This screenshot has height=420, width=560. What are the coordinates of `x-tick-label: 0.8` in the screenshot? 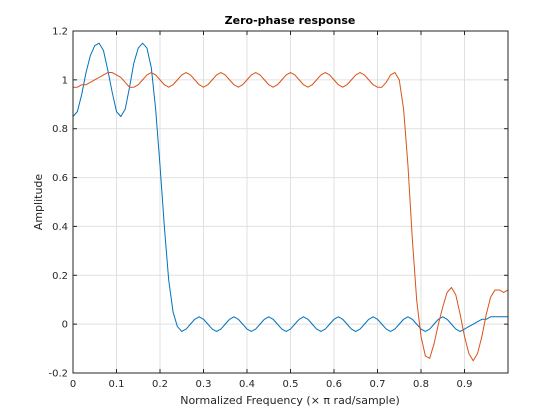 It's located at (421, 384).